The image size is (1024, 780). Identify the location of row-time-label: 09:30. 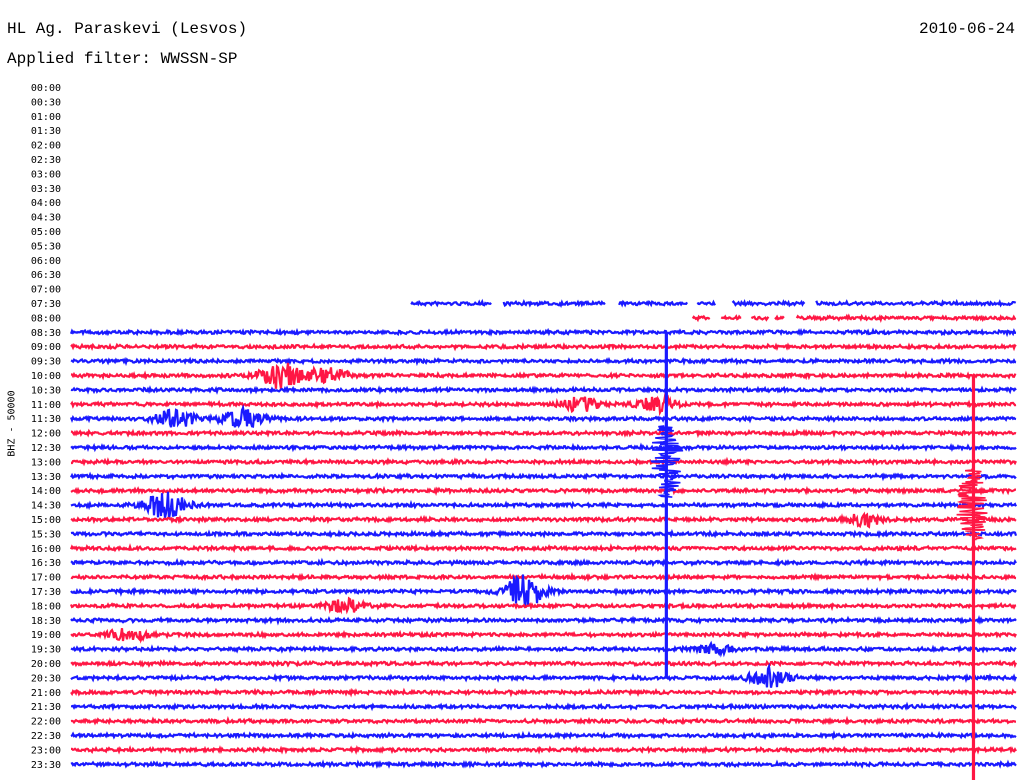
(46, 362).